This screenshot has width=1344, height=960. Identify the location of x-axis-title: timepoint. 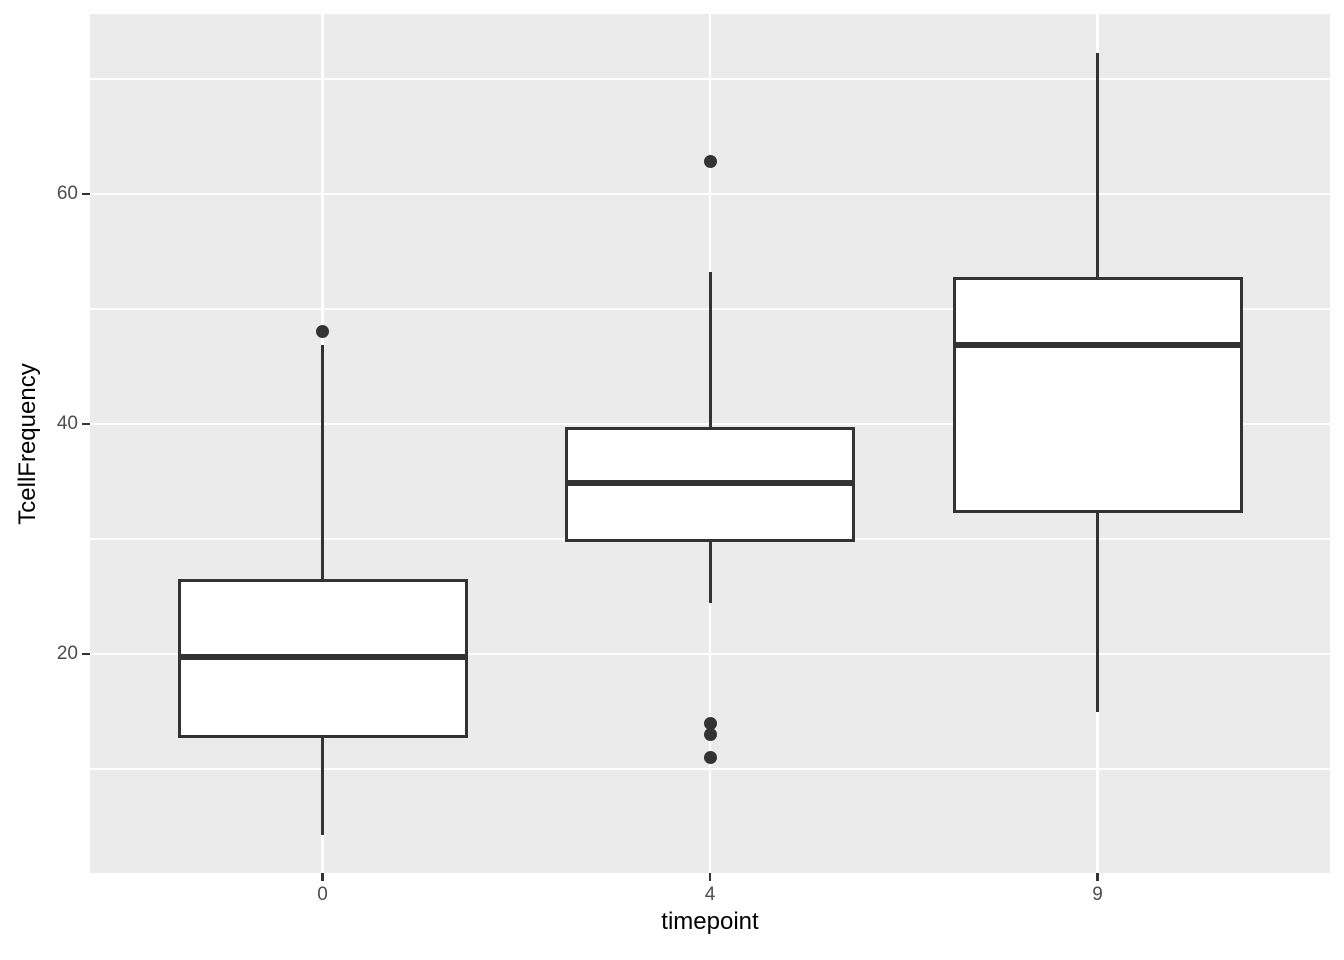
(710, 921).